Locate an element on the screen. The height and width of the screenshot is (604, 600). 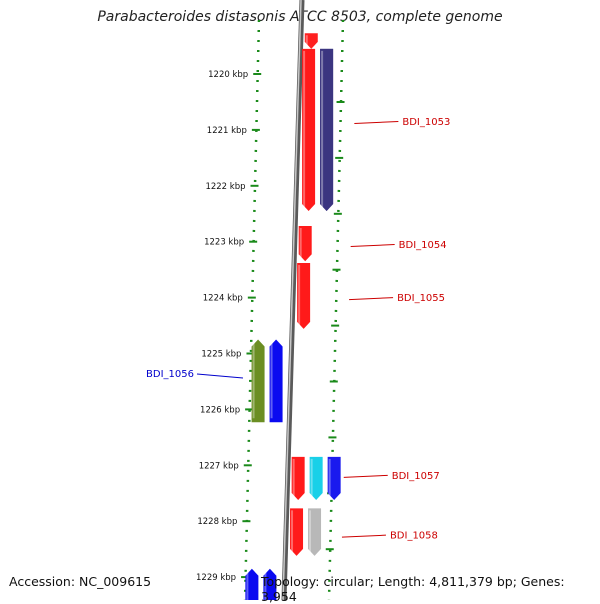
scale-tick-label: 1229 kbp is located at coordinates (216, 578).